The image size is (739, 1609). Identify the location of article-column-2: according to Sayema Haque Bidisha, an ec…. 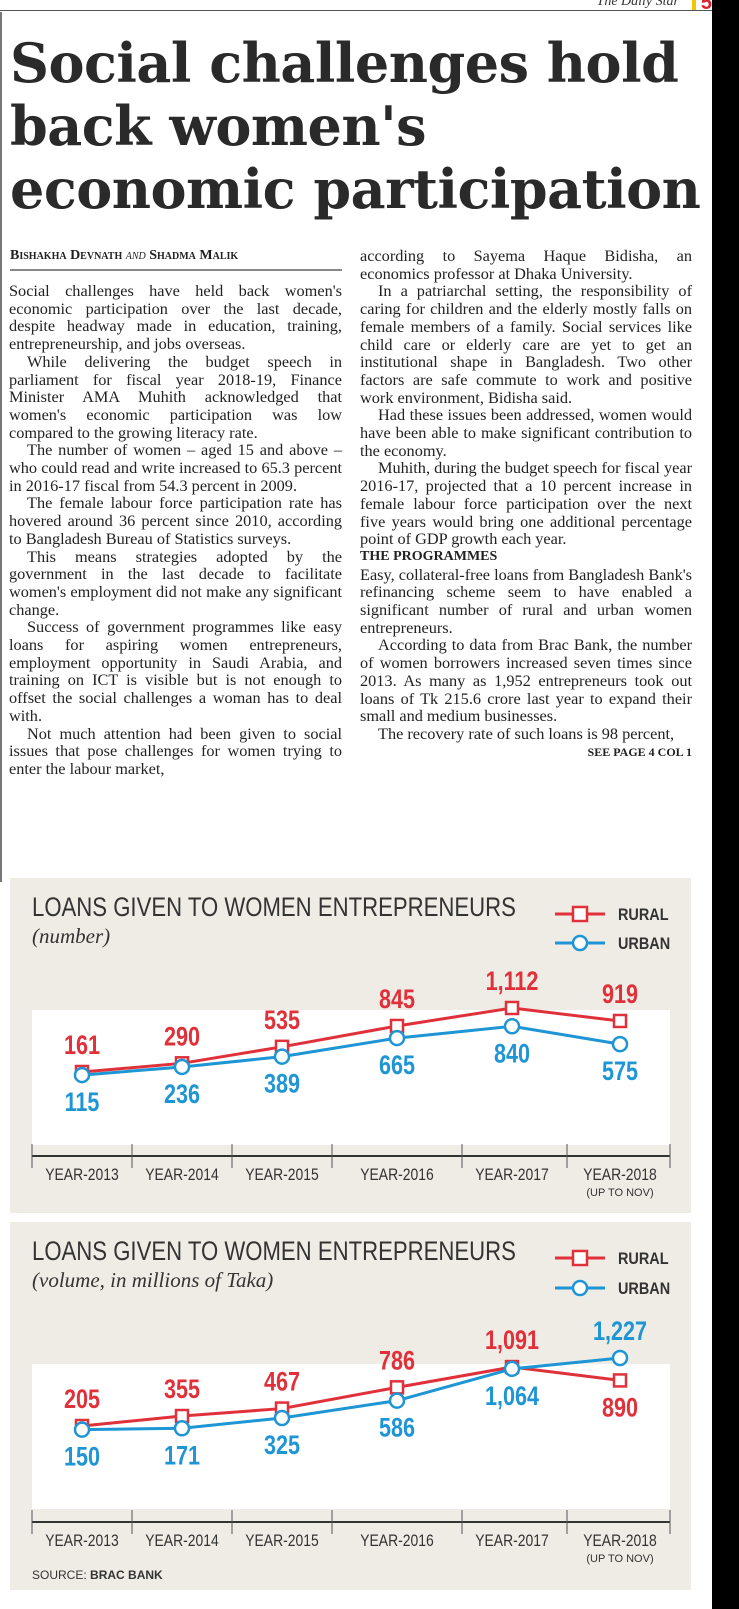
(526, 504).